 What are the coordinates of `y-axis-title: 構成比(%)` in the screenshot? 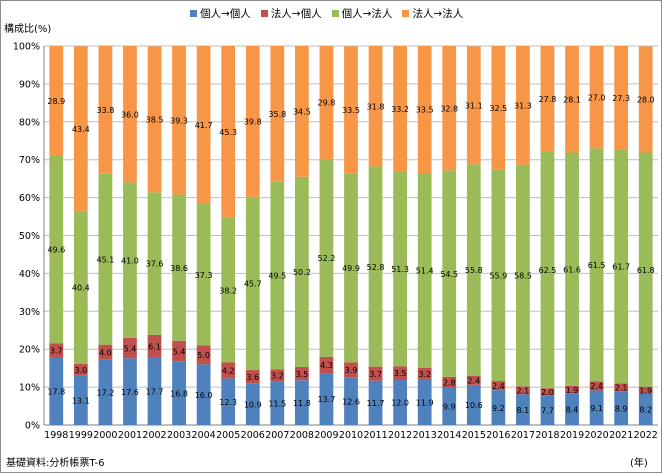 It's located at (28, 29).